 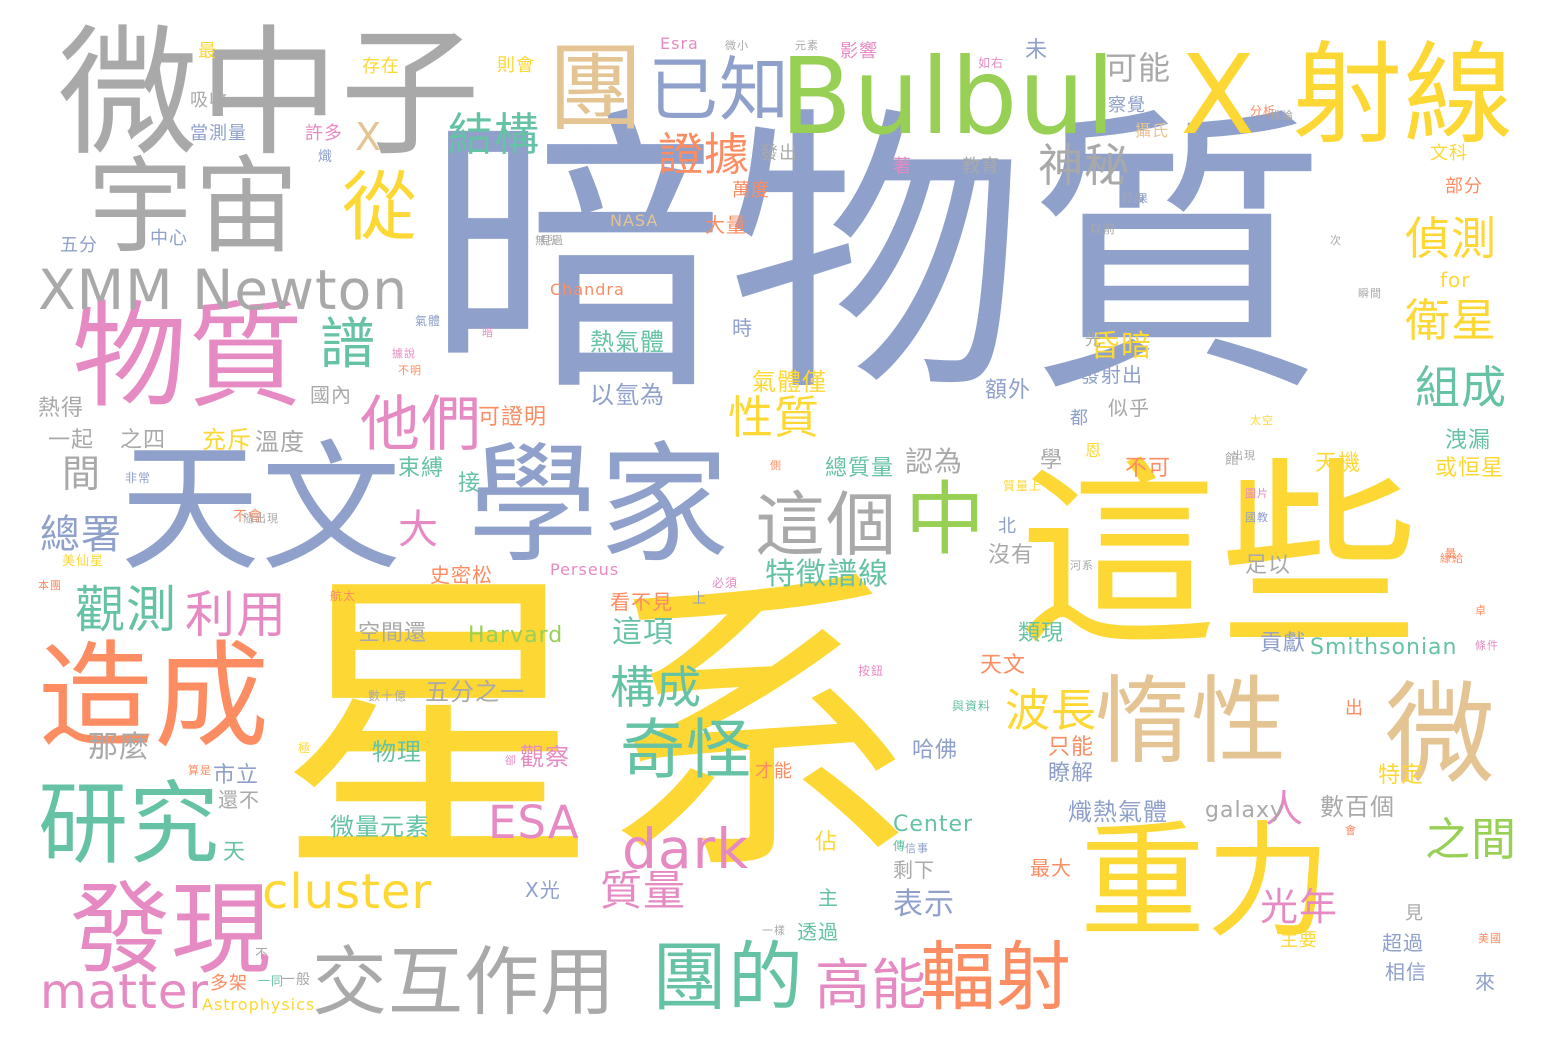 What do you see at coordinates (125, 992) in the screenshot?
I see `cloud-word: matter` at bounding box center [125, 992].